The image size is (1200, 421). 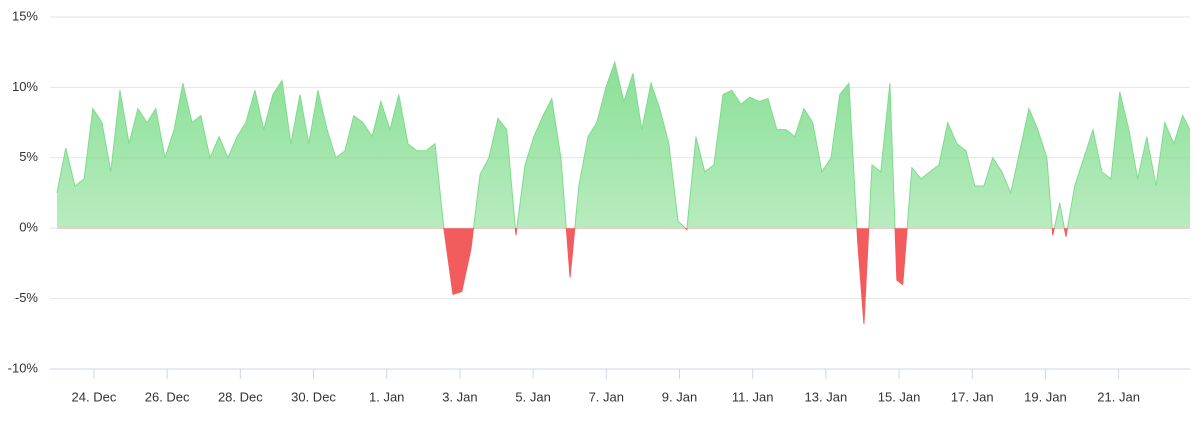 What do you see at coordinates (23, 367) in the screenshot?
I see `y-tick-label: -10%` at bounding box center [23, 367].